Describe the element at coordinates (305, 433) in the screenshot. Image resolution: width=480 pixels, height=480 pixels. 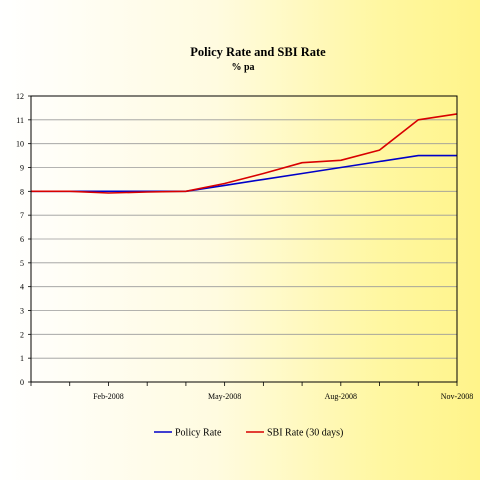
I see `legend-label-sbi-rate: SBI Rate (30 days)` at that location.